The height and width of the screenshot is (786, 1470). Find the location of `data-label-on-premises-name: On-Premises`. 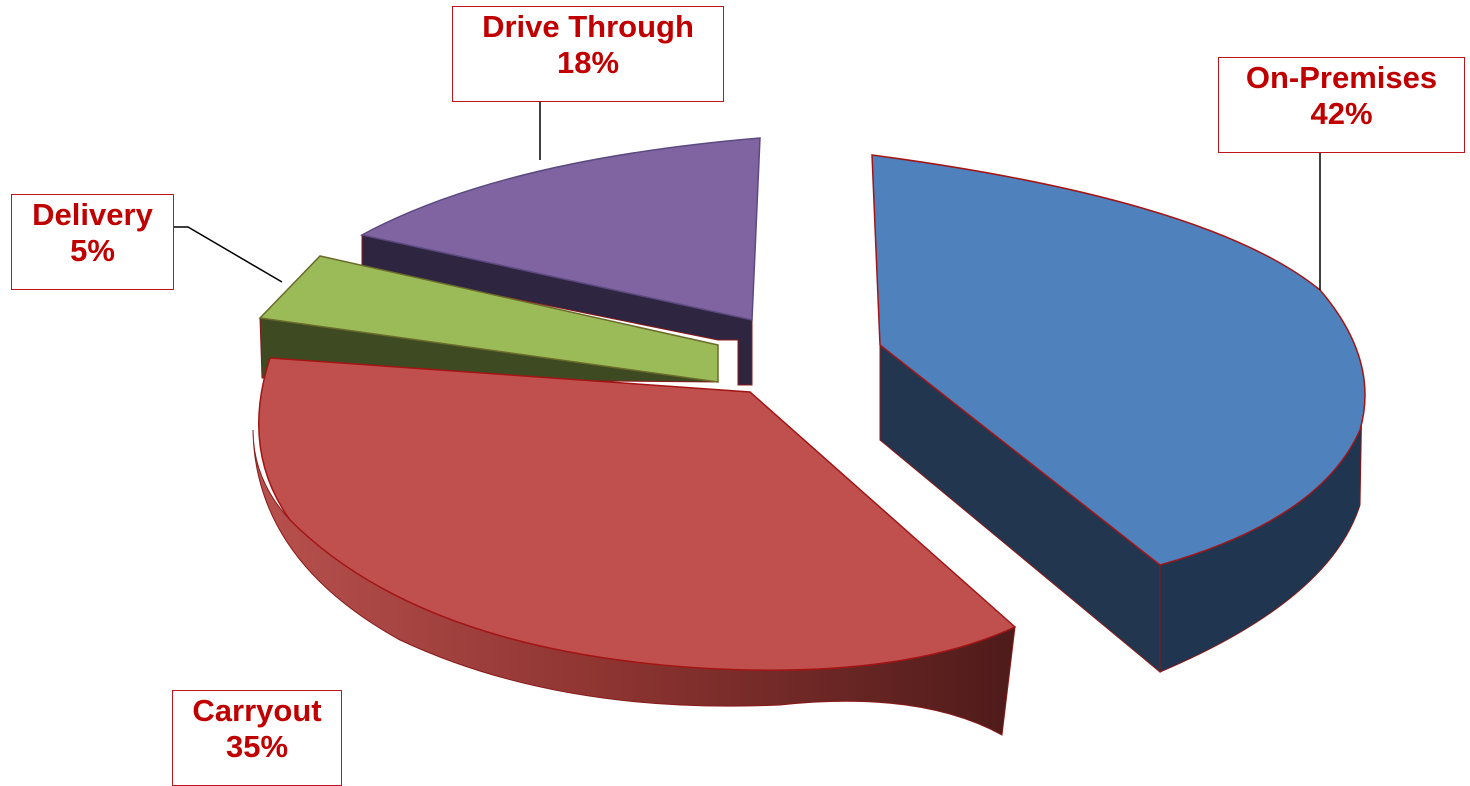

data-label-on-premises-name: On-Premises is located at coordinates (1341, 77).